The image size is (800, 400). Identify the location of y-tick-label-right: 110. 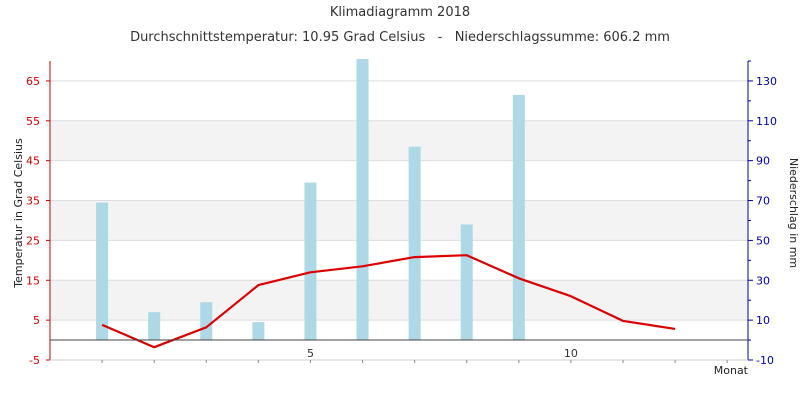
(766, 121).